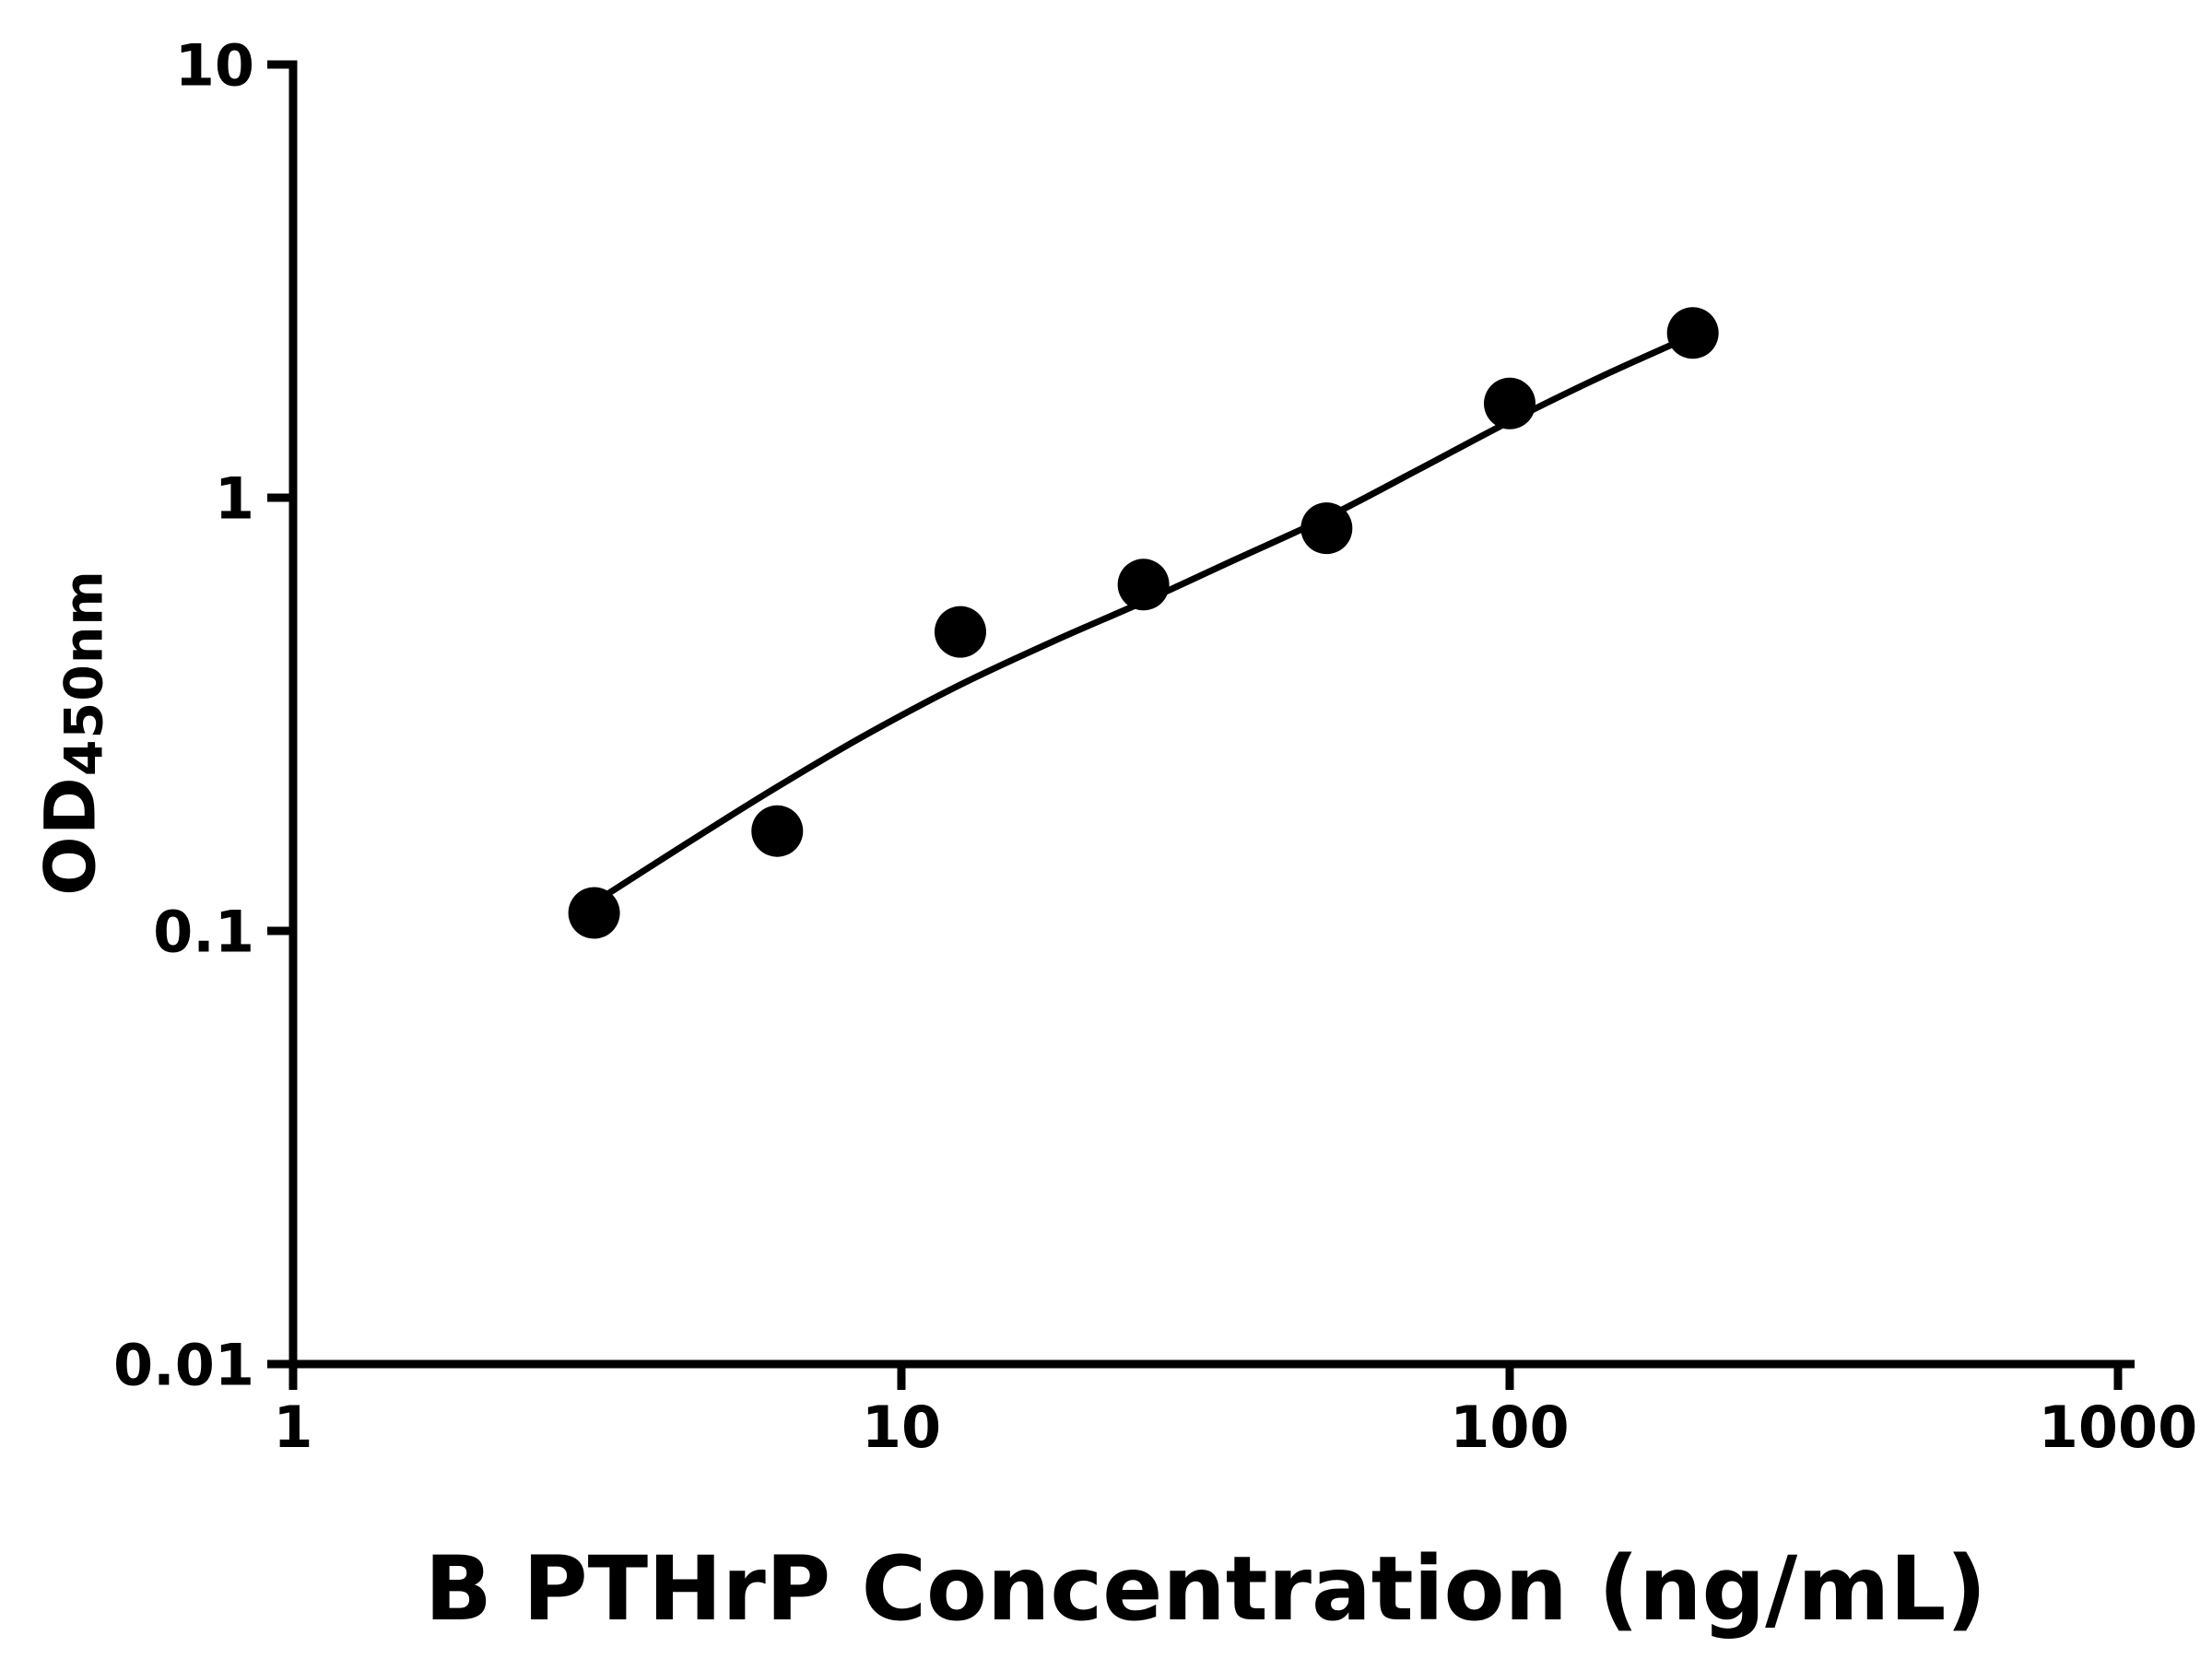 This screenshot has height=1659, width=2212. What do you see at coordinates (234, 498) in the screenshot?
I see `y-tick-label: 1` at bounding box center [234, 498].